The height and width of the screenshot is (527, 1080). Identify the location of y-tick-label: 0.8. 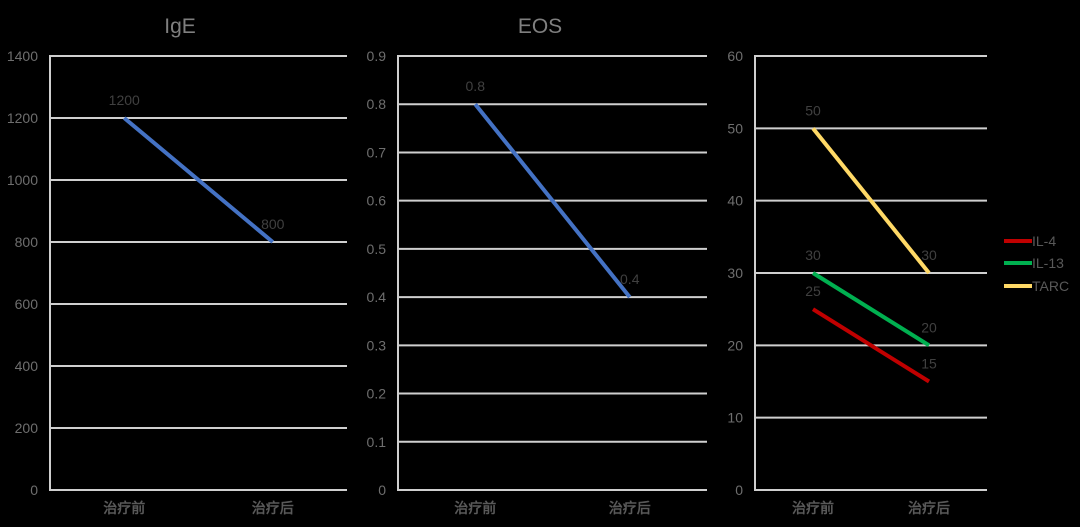
(377, 104).